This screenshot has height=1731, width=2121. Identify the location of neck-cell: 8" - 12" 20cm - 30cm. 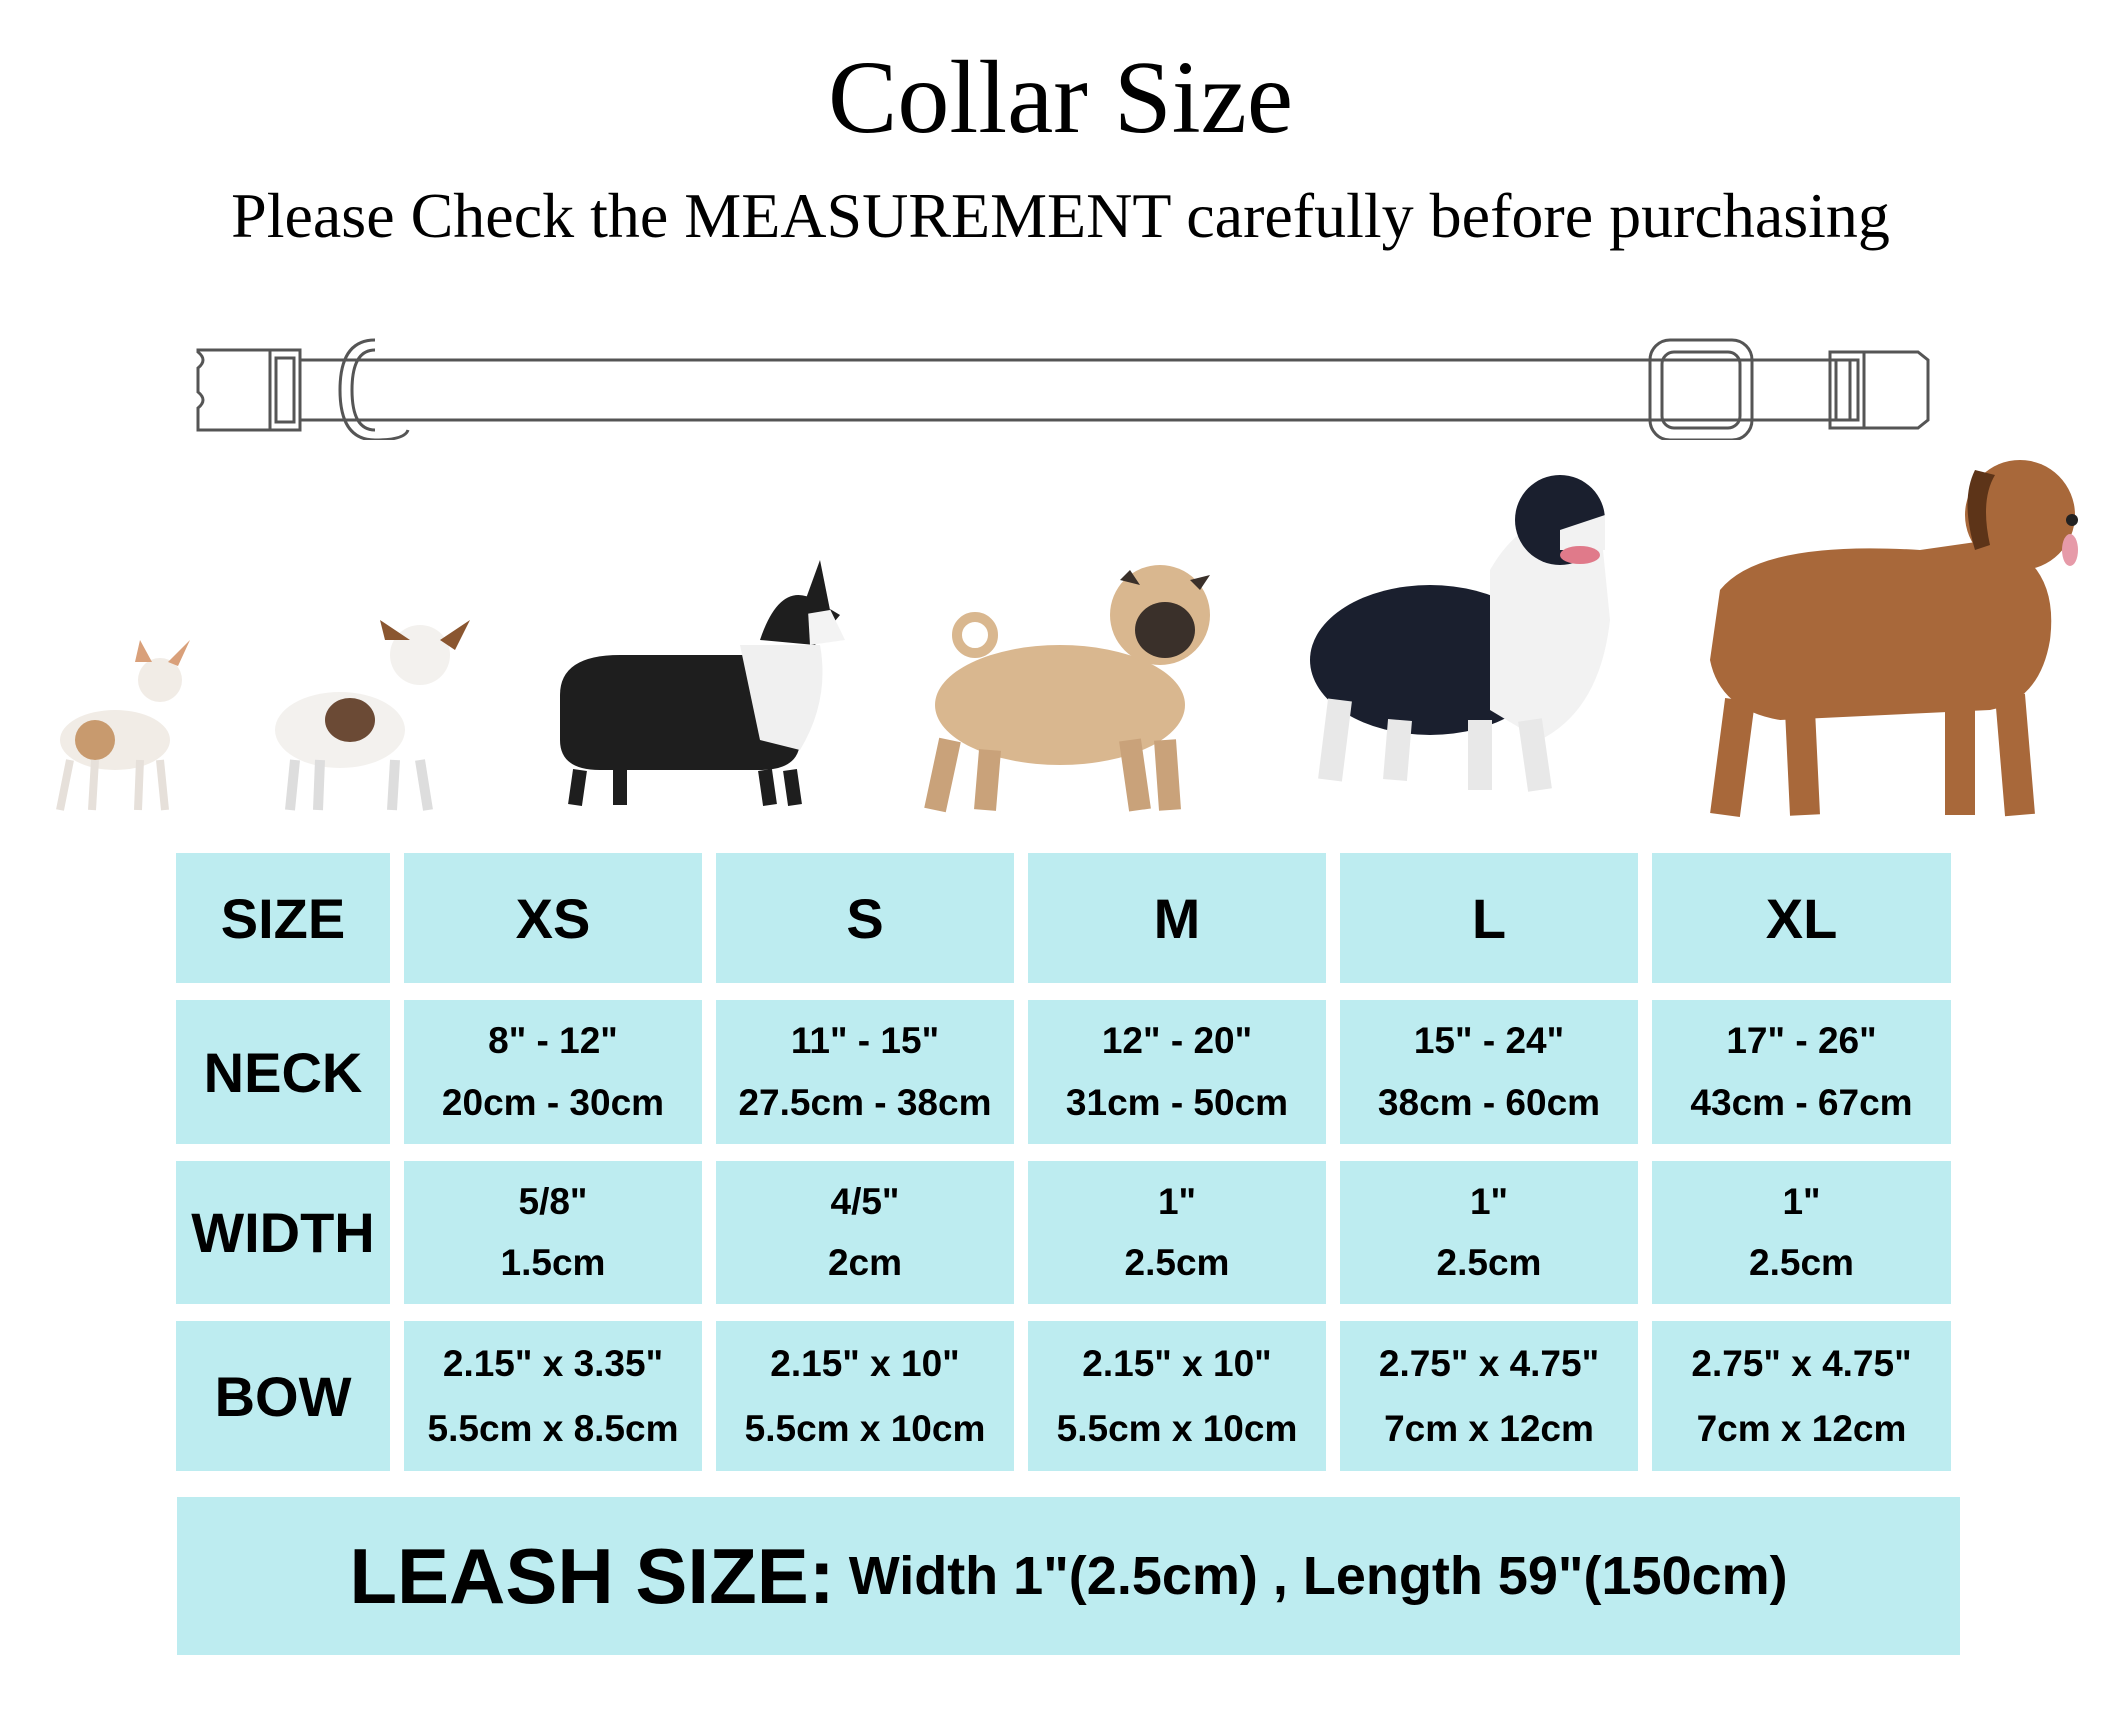
(553, 1072).